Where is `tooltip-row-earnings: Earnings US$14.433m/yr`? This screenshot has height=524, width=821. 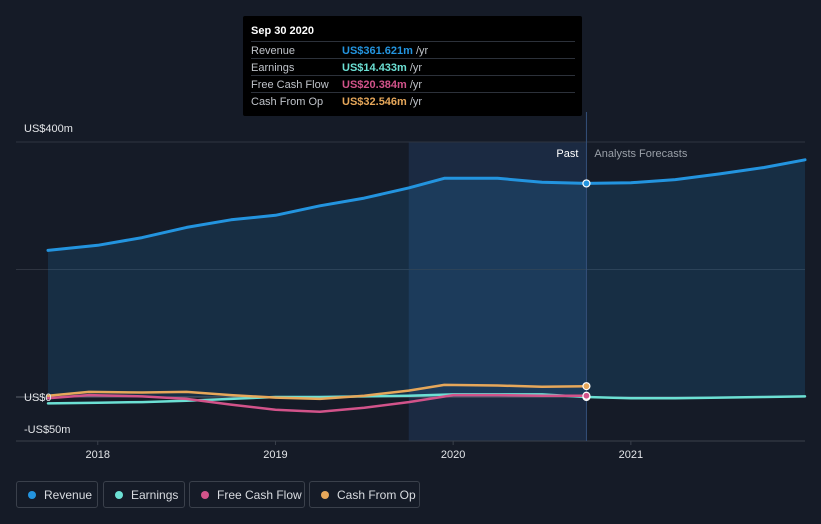 tooltip-row-earnings: Earnings US$14.433m/yr is located at coordinates (413, 67).